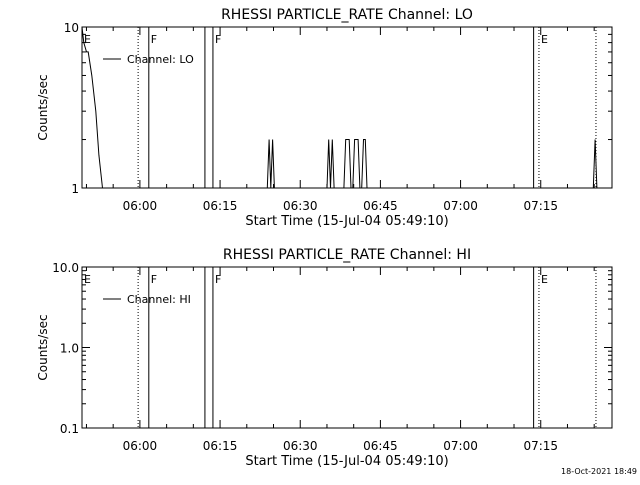  What do you see at coordinates (69, 429) in the screenshot?
I see `y-tick-label: 0.1` at bounding box center [69, 429].